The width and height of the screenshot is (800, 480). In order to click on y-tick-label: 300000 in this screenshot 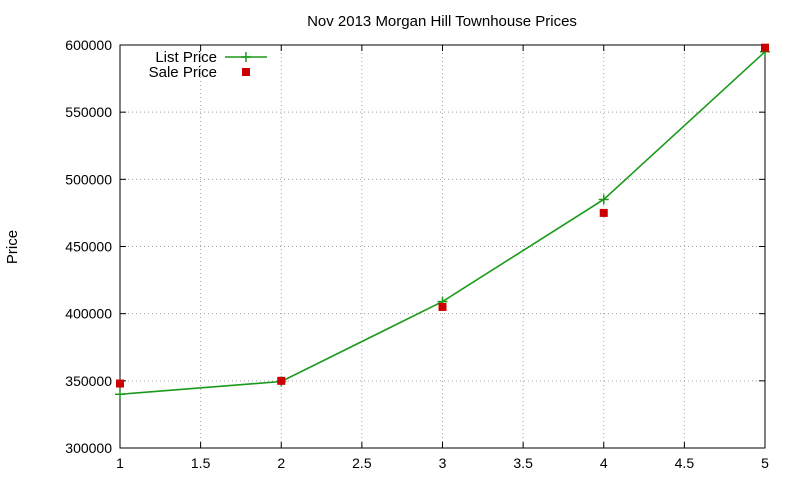, I will do `click(88, 448)`.